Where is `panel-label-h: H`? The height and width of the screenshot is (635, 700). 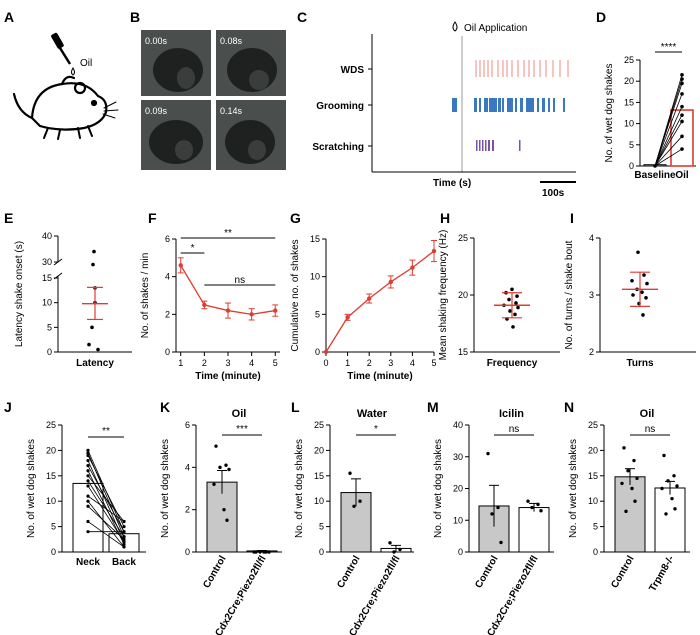 panel-label-h: H is located at coordinates (445, 218).